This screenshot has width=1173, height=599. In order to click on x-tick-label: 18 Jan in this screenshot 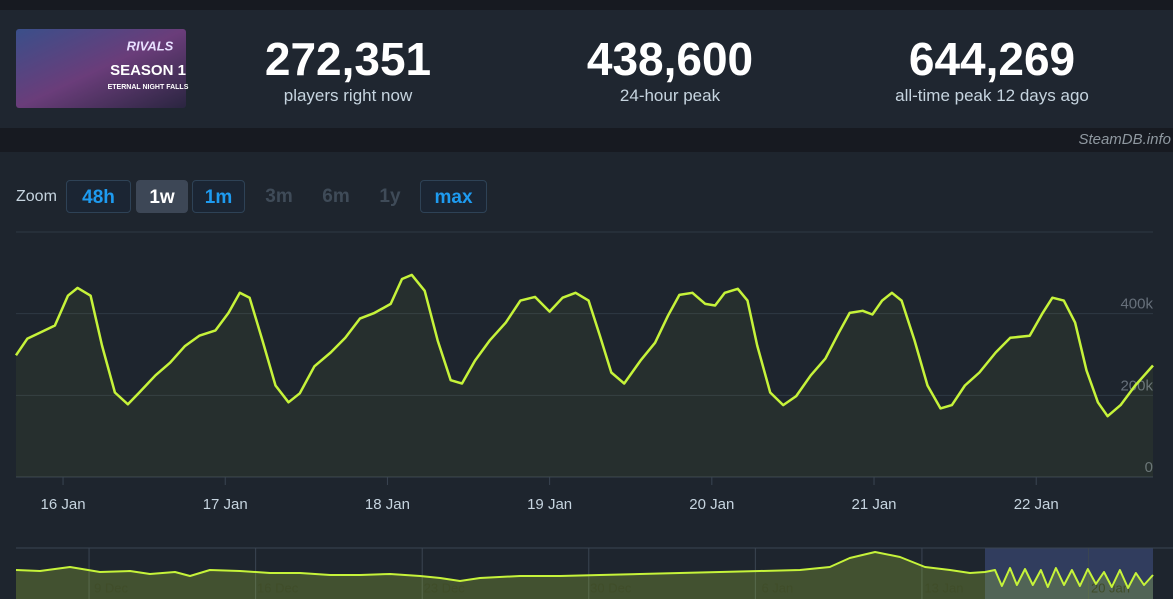, I will do `click(387, 504)`.